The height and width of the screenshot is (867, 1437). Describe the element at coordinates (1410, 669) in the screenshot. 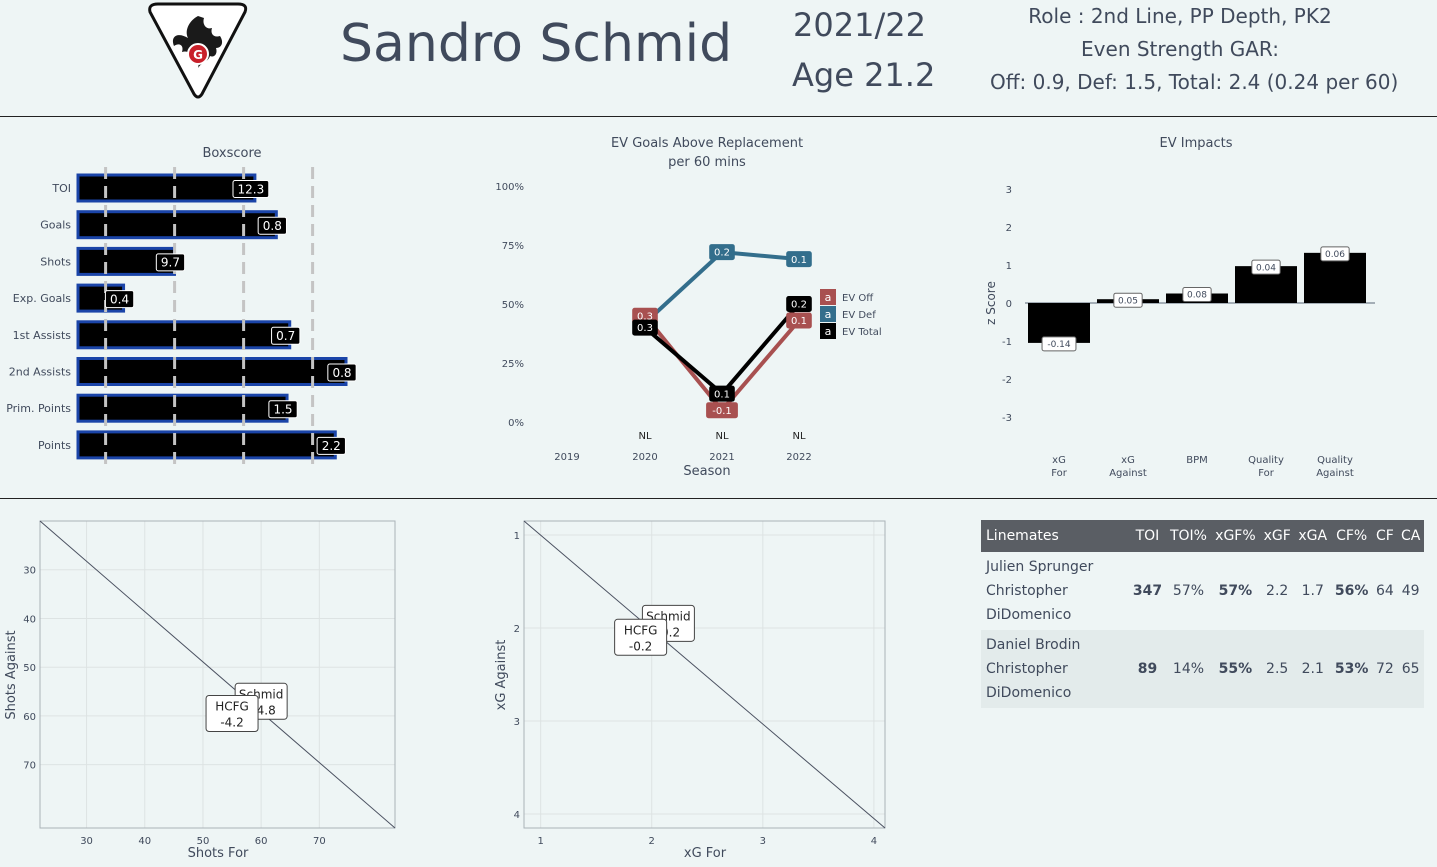

I see `cell-ca: 65` at that location.